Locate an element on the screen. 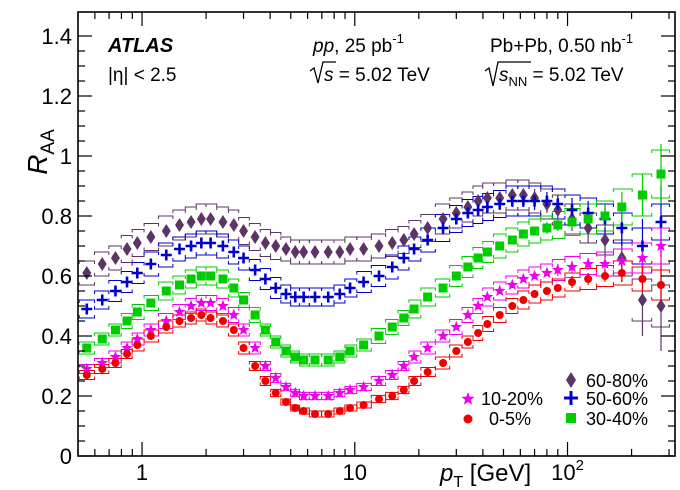  svg-text: s = 5.02 TeV is located at coordinates (377, 75).